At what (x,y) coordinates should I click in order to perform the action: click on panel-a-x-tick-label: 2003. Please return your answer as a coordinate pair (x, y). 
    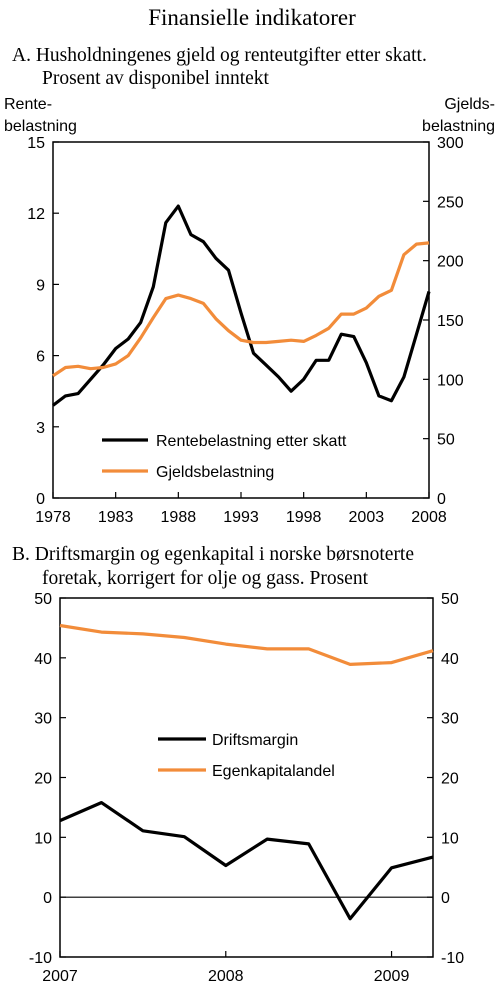
    Looking at the image, I should click on (367, 517).